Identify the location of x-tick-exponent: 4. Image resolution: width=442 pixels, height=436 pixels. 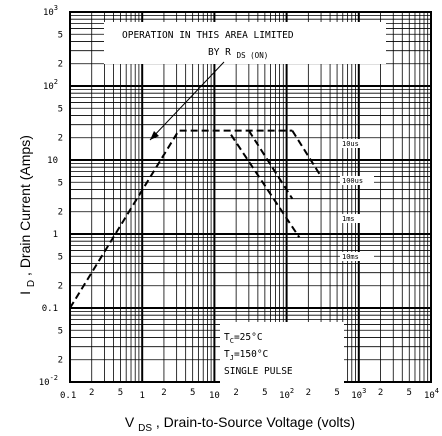
(437, 391).